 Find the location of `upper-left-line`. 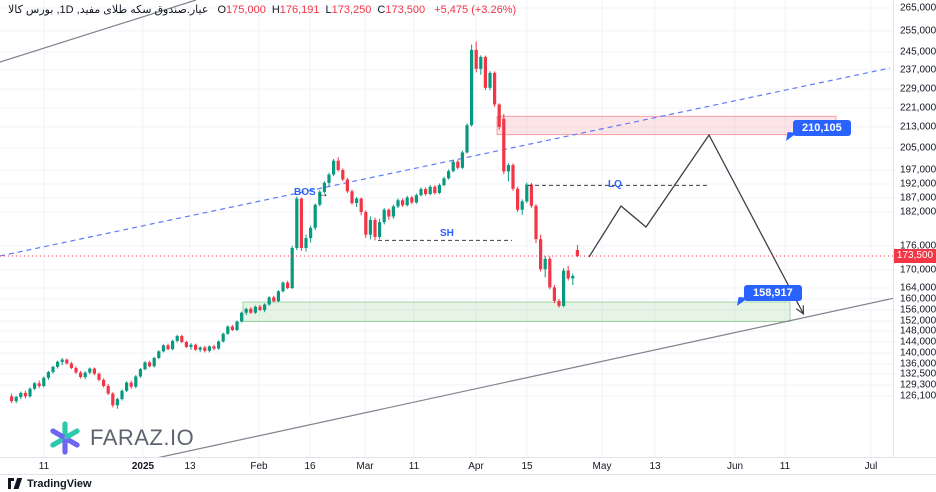

upper-left-line is located at coordinates (98, 31).